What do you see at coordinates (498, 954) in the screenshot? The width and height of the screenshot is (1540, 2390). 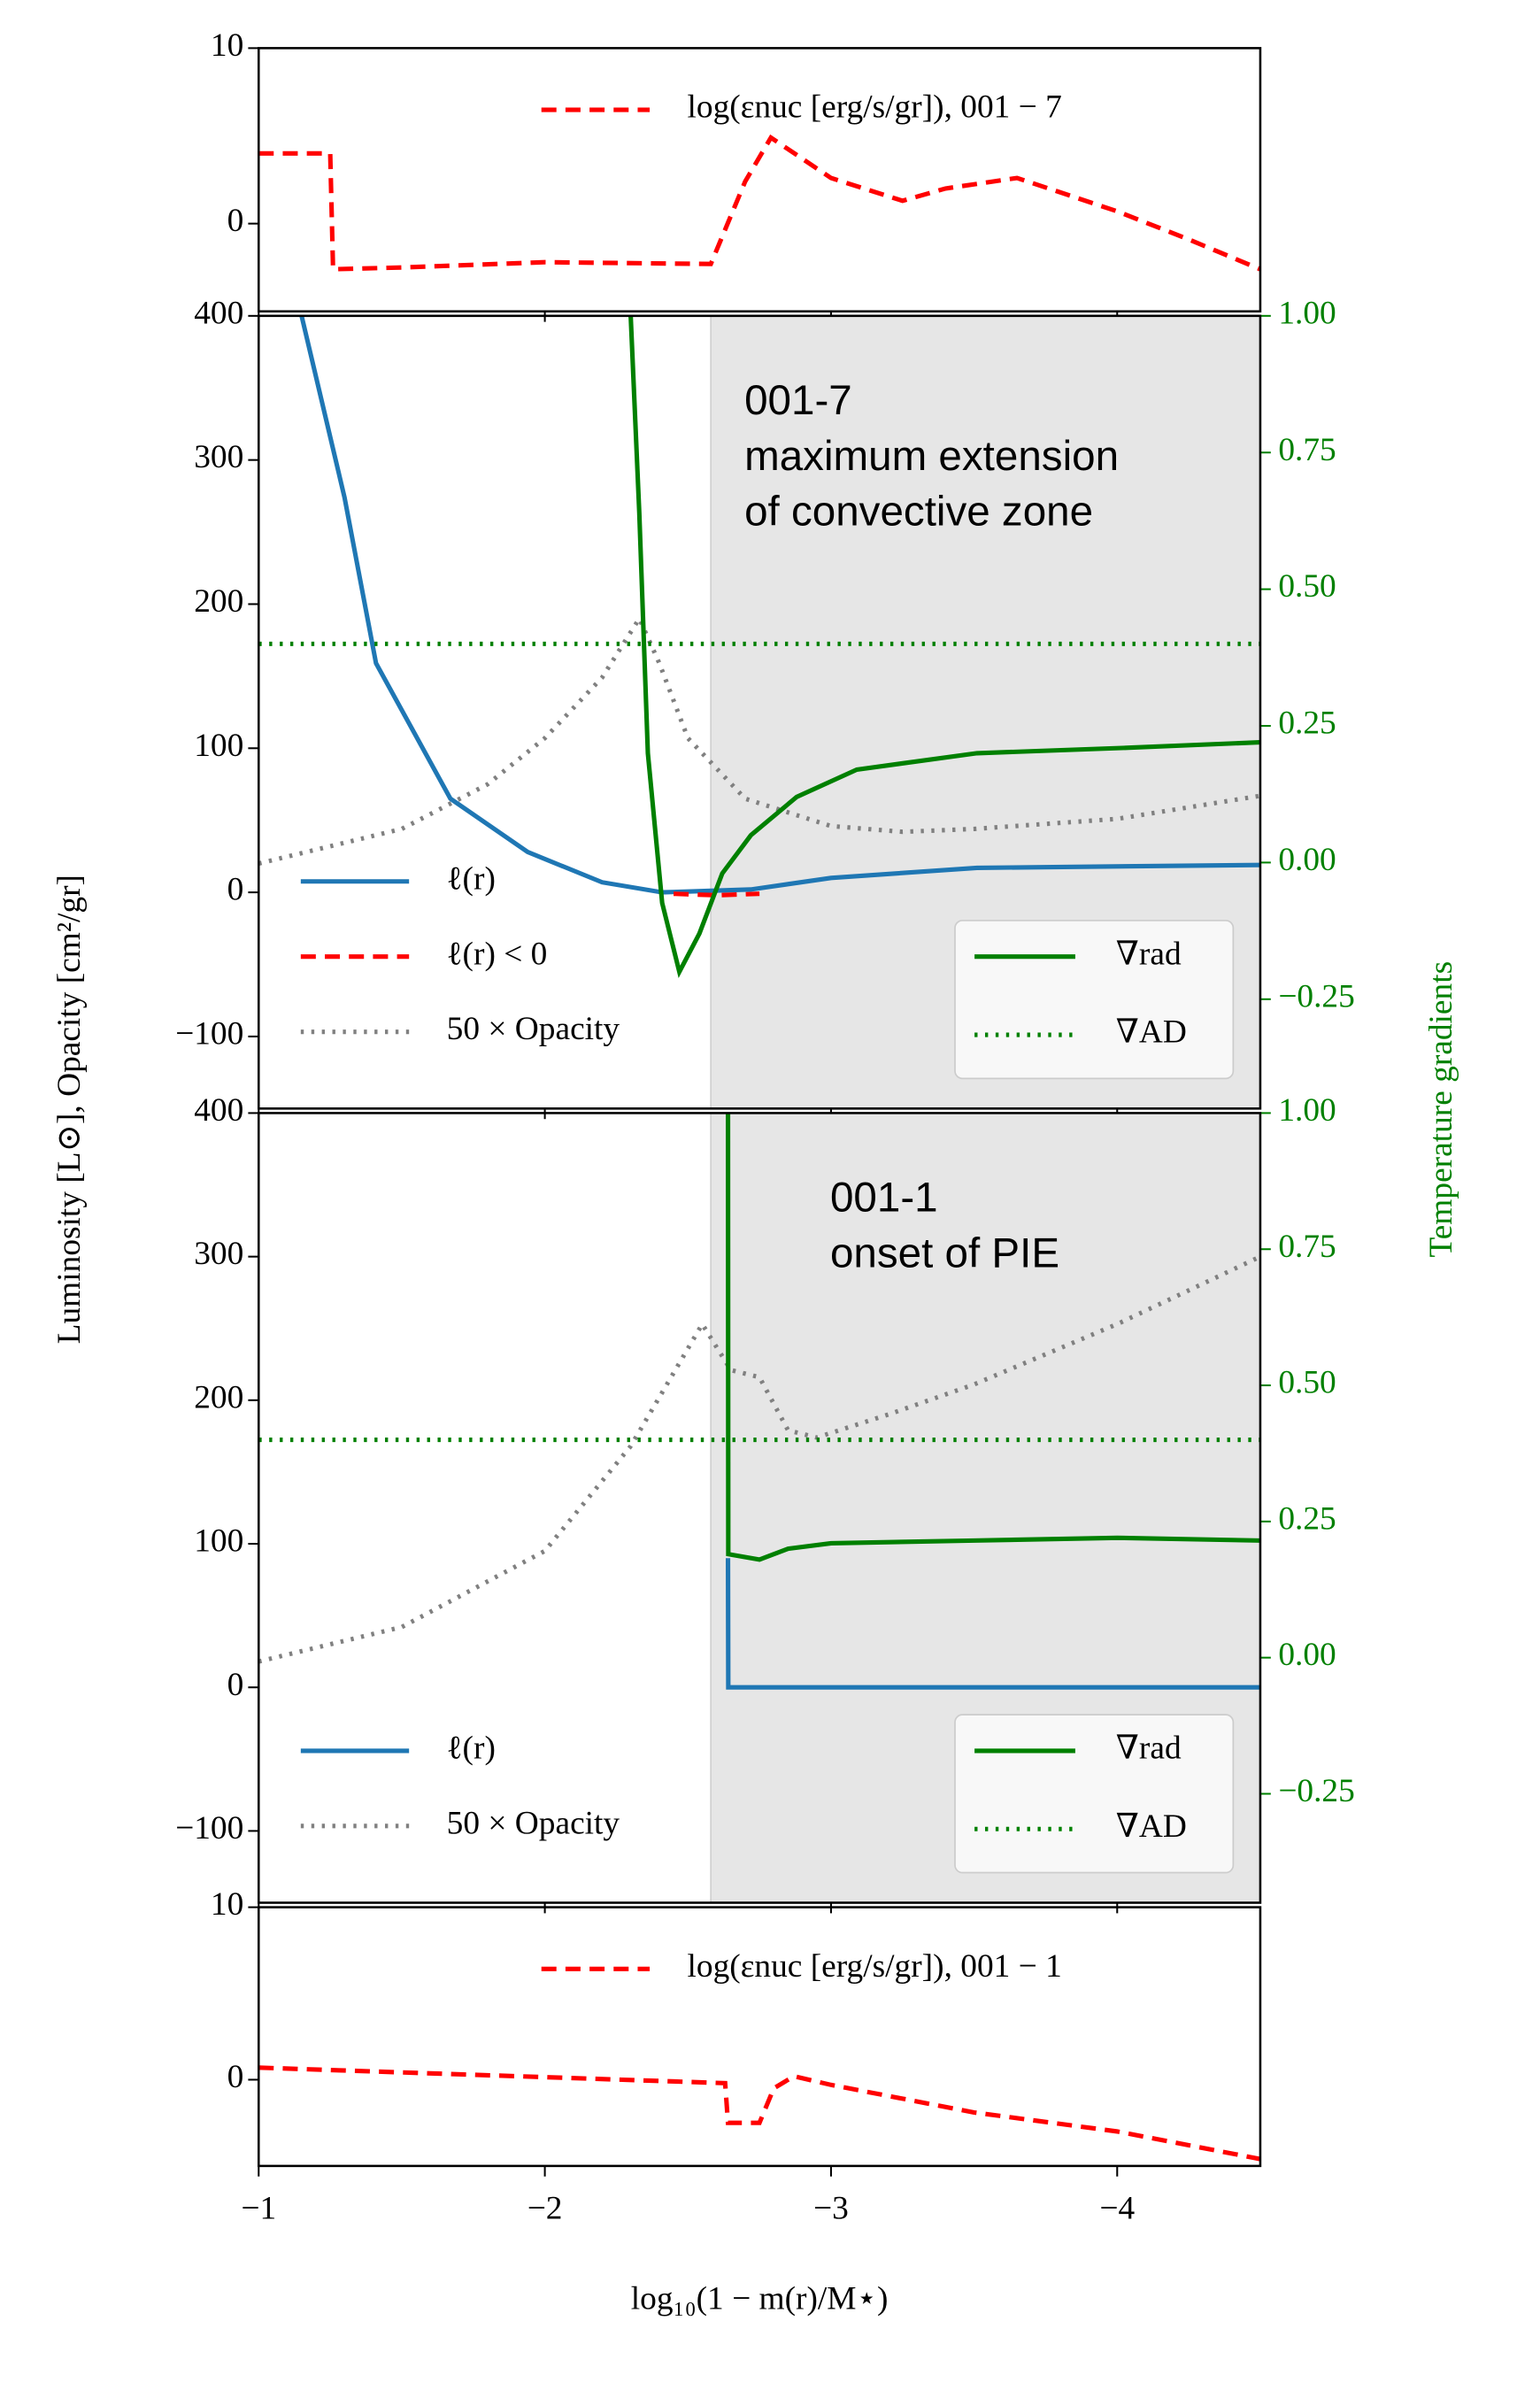 I see `legend-label: ℓ(r) < 0` at bounding box center [498, 954].